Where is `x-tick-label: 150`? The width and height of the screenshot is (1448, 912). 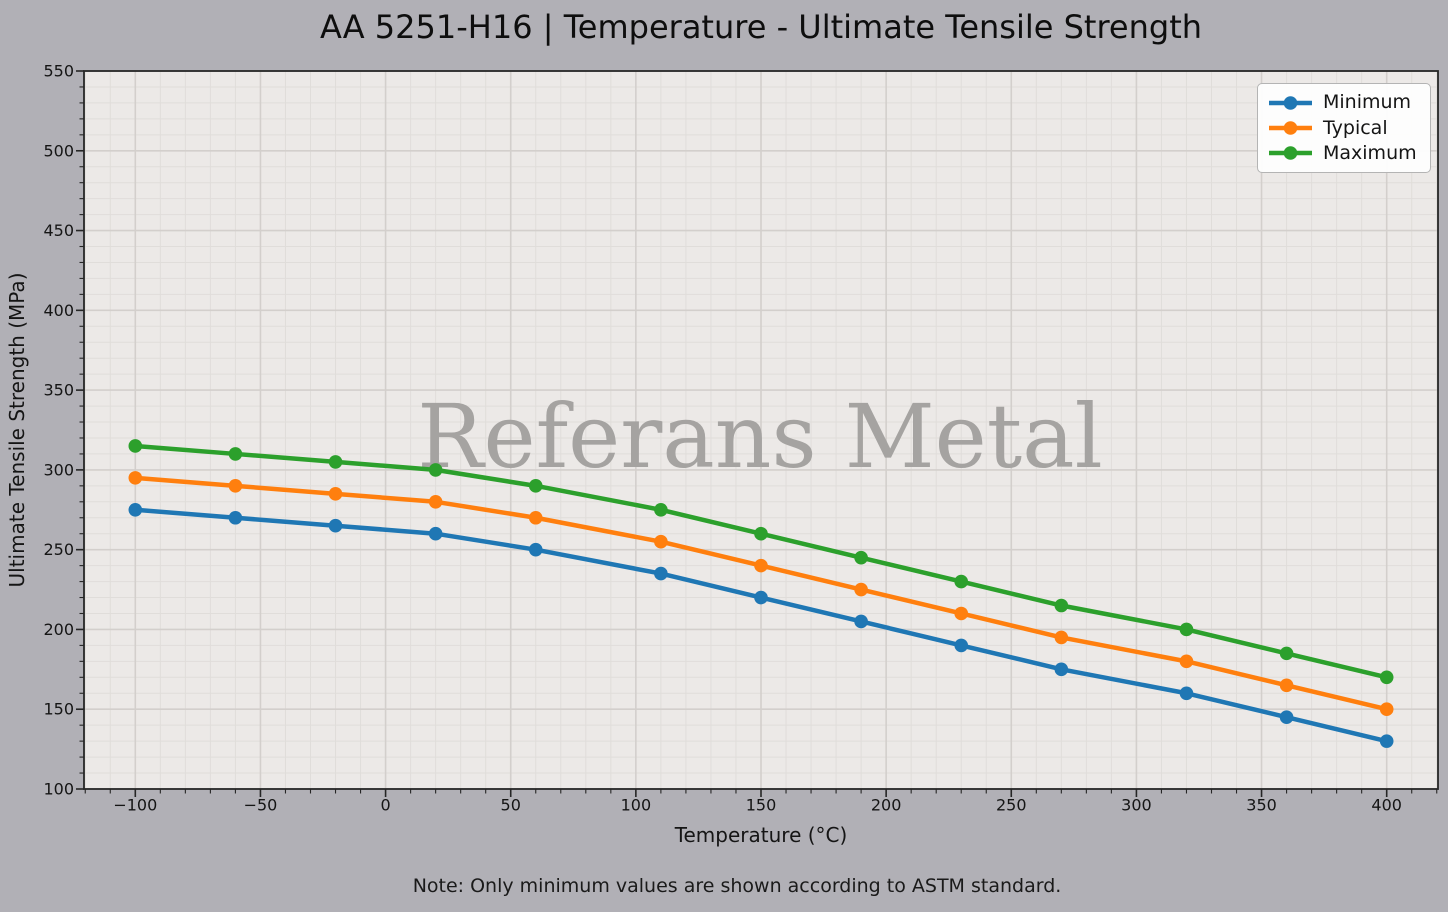 x-tick-label: 150 is located at coordinates (761, 805).